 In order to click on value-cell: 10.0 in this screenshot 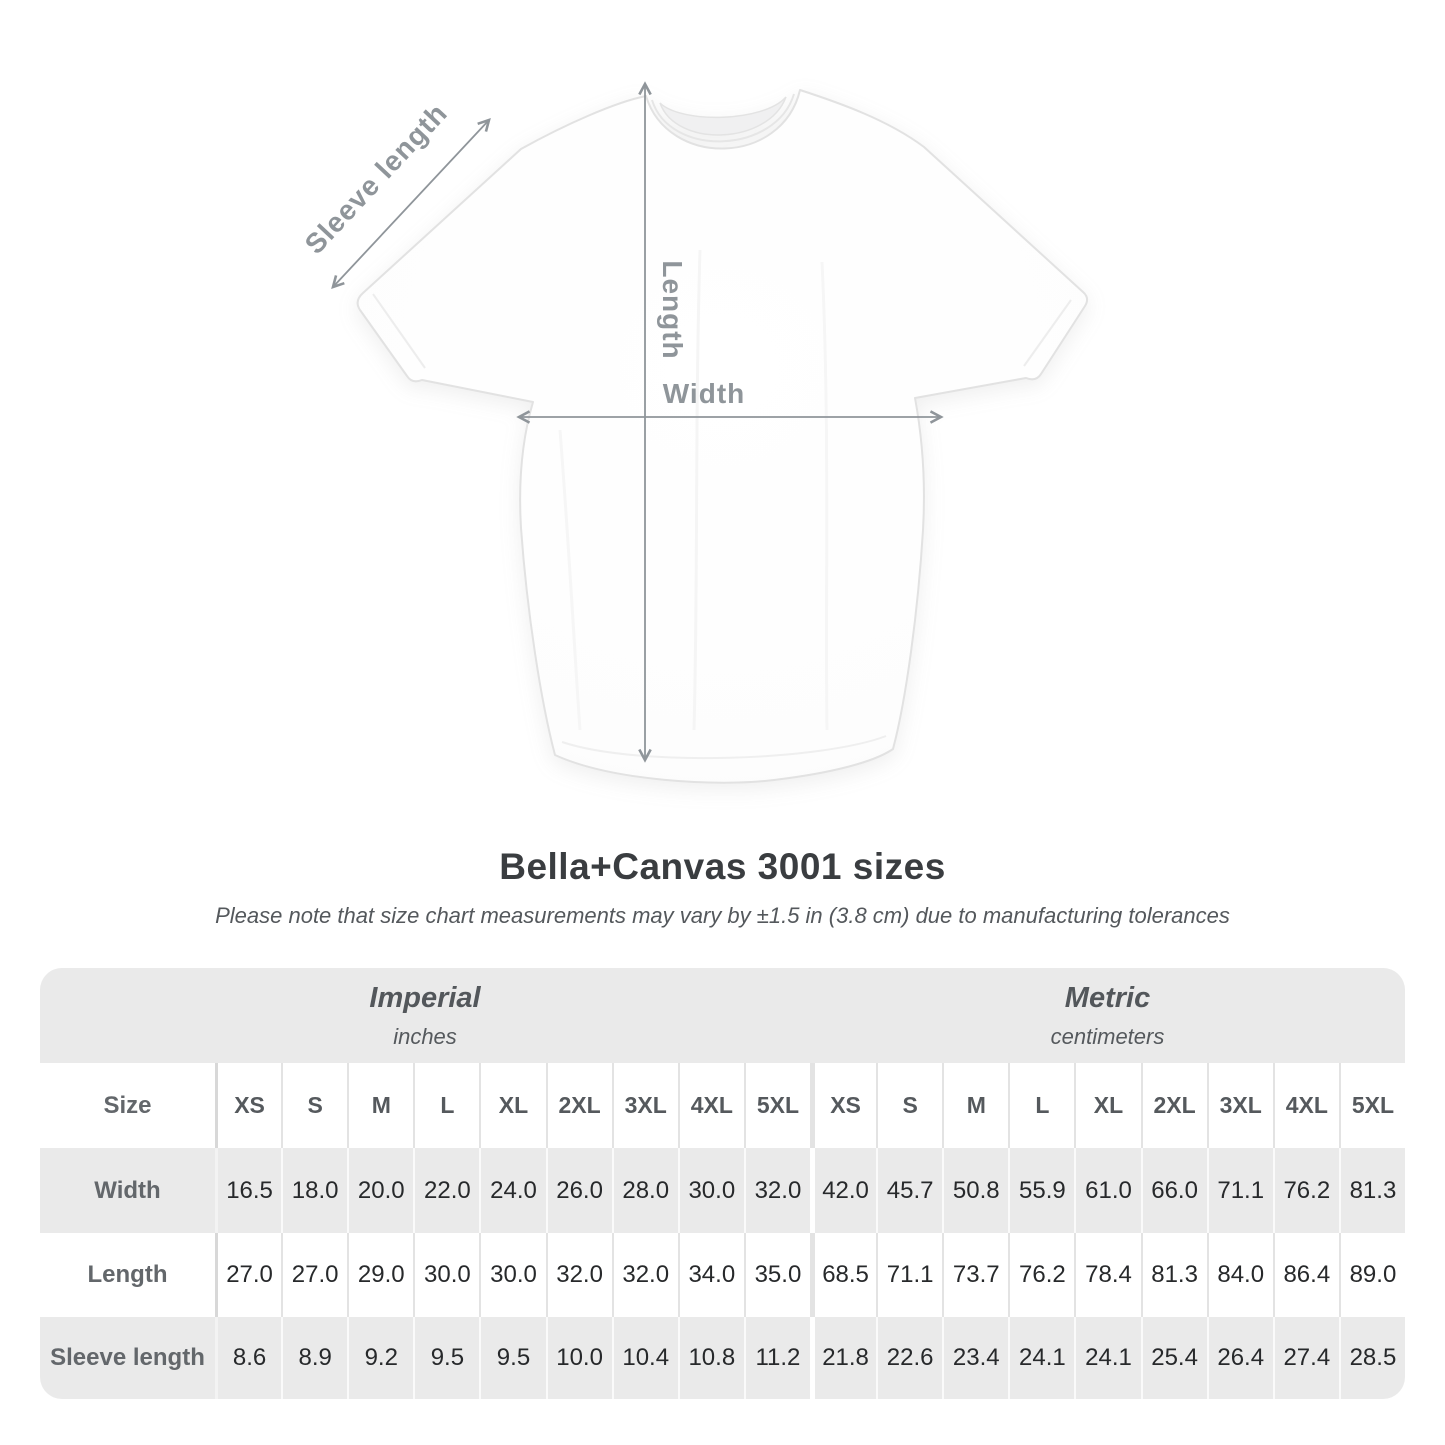, I will do `click(578, 1358)`.